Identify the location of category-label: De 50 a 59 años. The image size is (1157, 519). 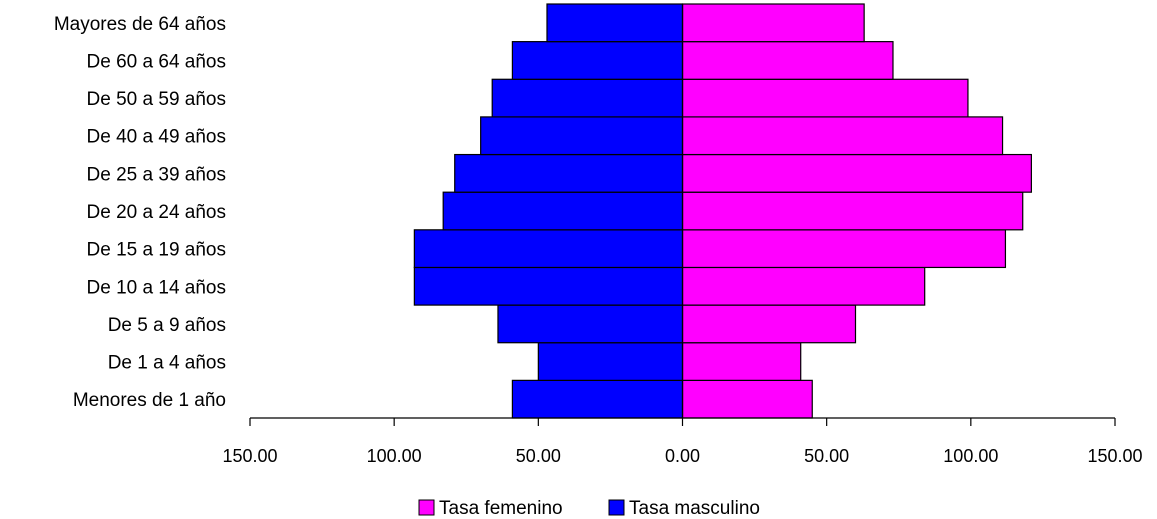
(156, 99).